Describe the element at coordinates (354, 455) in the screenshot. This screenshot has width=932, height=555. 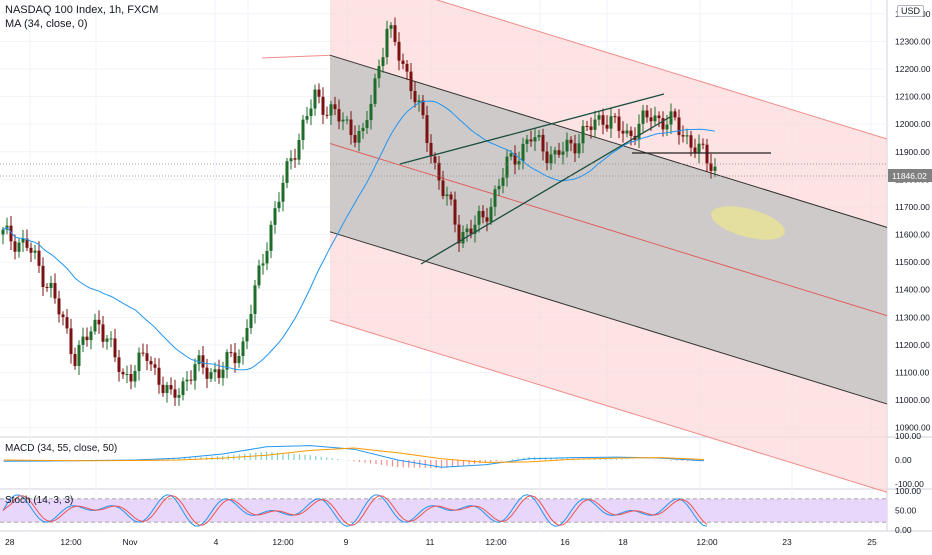
I see `signal-line` at that location.